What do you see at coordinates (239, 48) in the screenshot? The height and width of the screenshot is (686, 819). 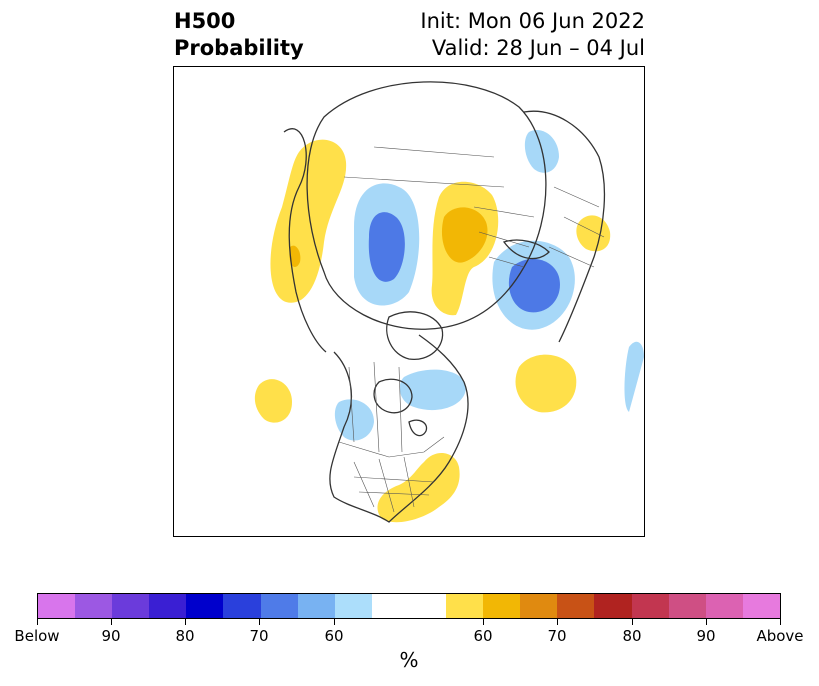 I see `title-product: Probability` at bounding box center [239, 48].